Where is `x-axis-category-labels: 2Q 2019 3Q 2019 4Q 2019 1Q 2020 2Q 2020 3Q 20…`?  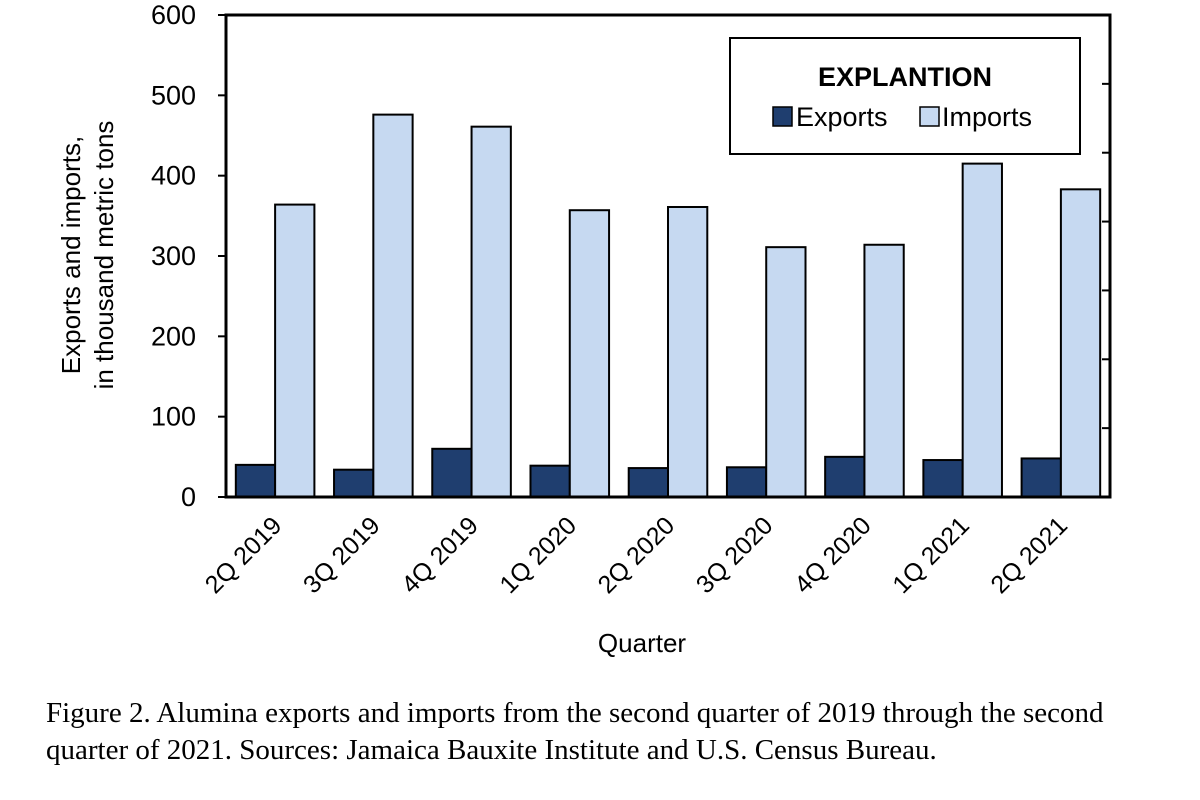
x-axis-category-labels: 2Q 2019 3Q 2019 4Q 2019 1Q 2020 2Q 2020 3Q 20… is located at coordinates (636, 555).